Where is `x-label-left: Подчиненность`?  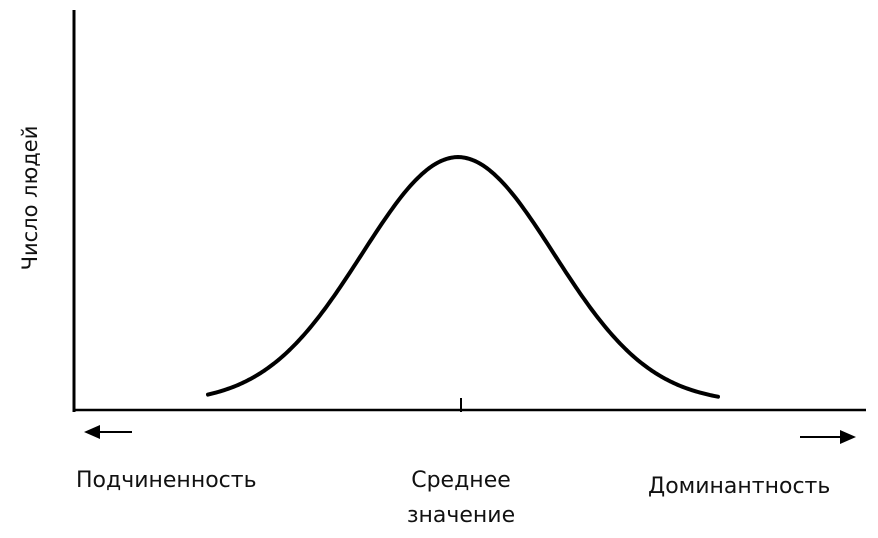
x-label-left: Подчиненность is located at coordinates (166, 480).